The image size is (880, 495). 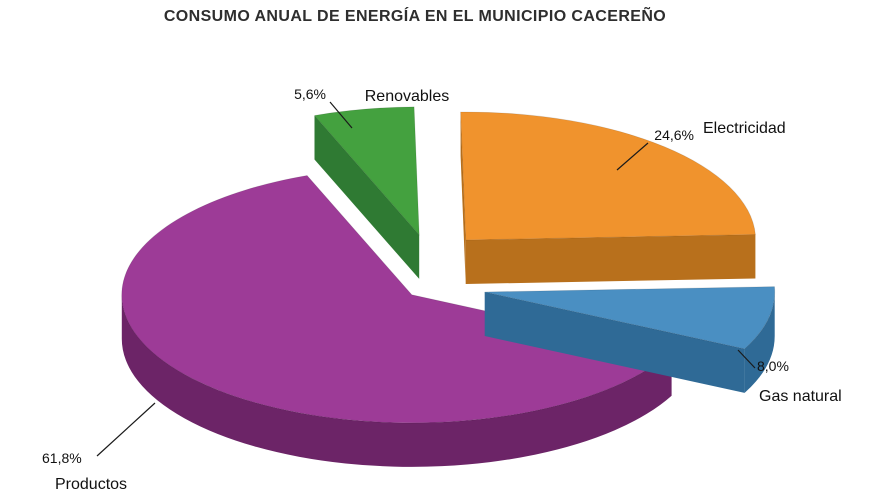 What do you see at coordinates (759, 342) in the screenshot?
I see `slice-rim-wall` at bounding box center [759, 342].